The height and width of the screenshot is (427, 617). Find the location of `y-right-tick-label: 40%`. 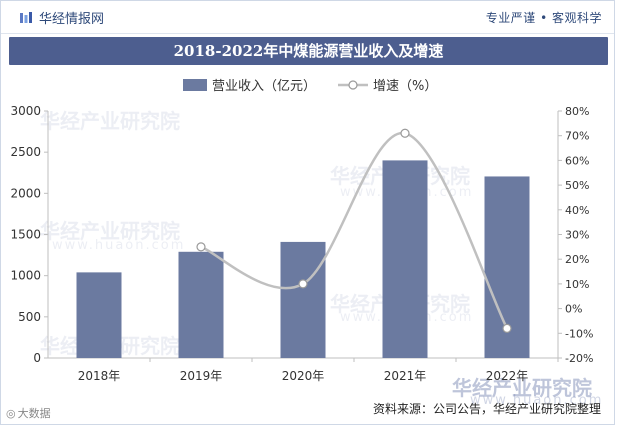

y-right-tick-label: 40% is located at coordinates (577, 210).